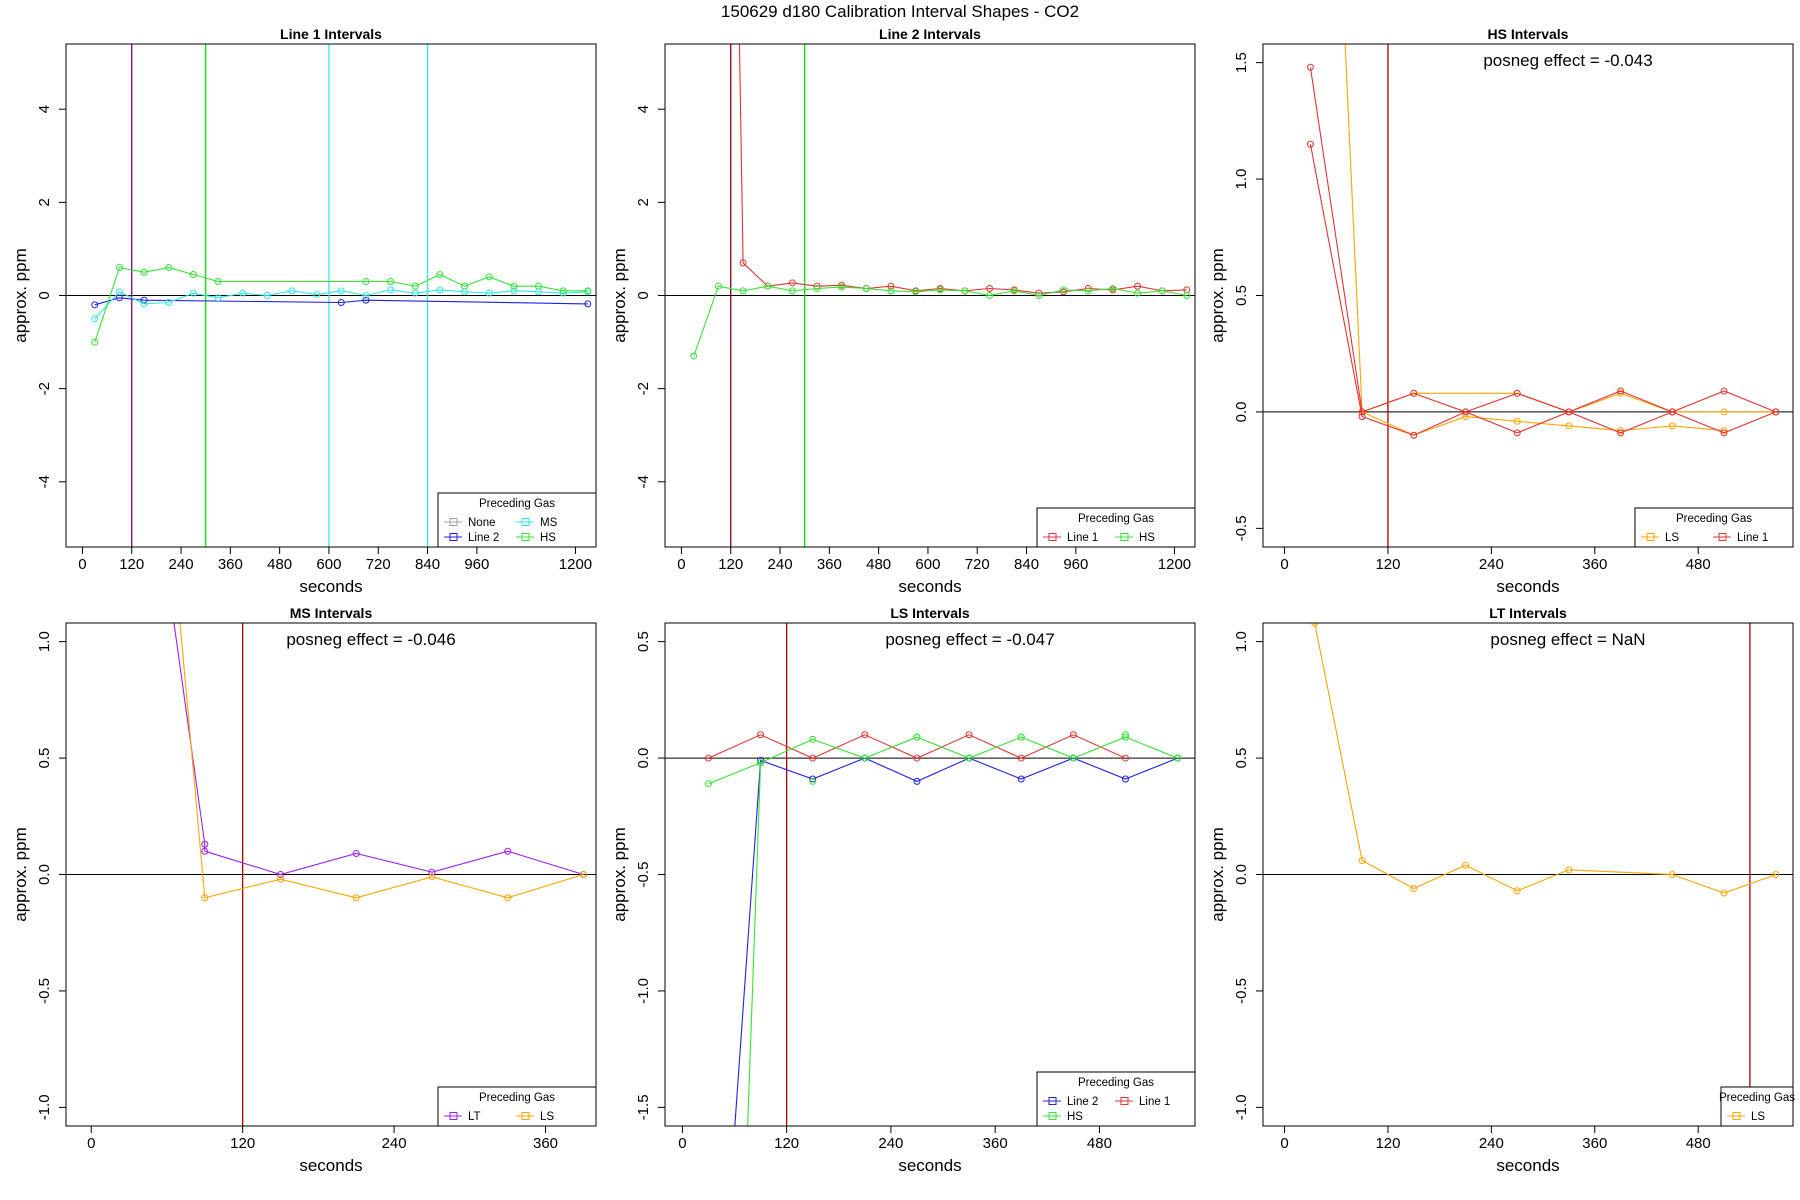 The height and width of the screenshot is (1200, 1800). Describe the element at coordinates (549, 523) in the screenshot. I see `legend-entry-label: MS` at that location.